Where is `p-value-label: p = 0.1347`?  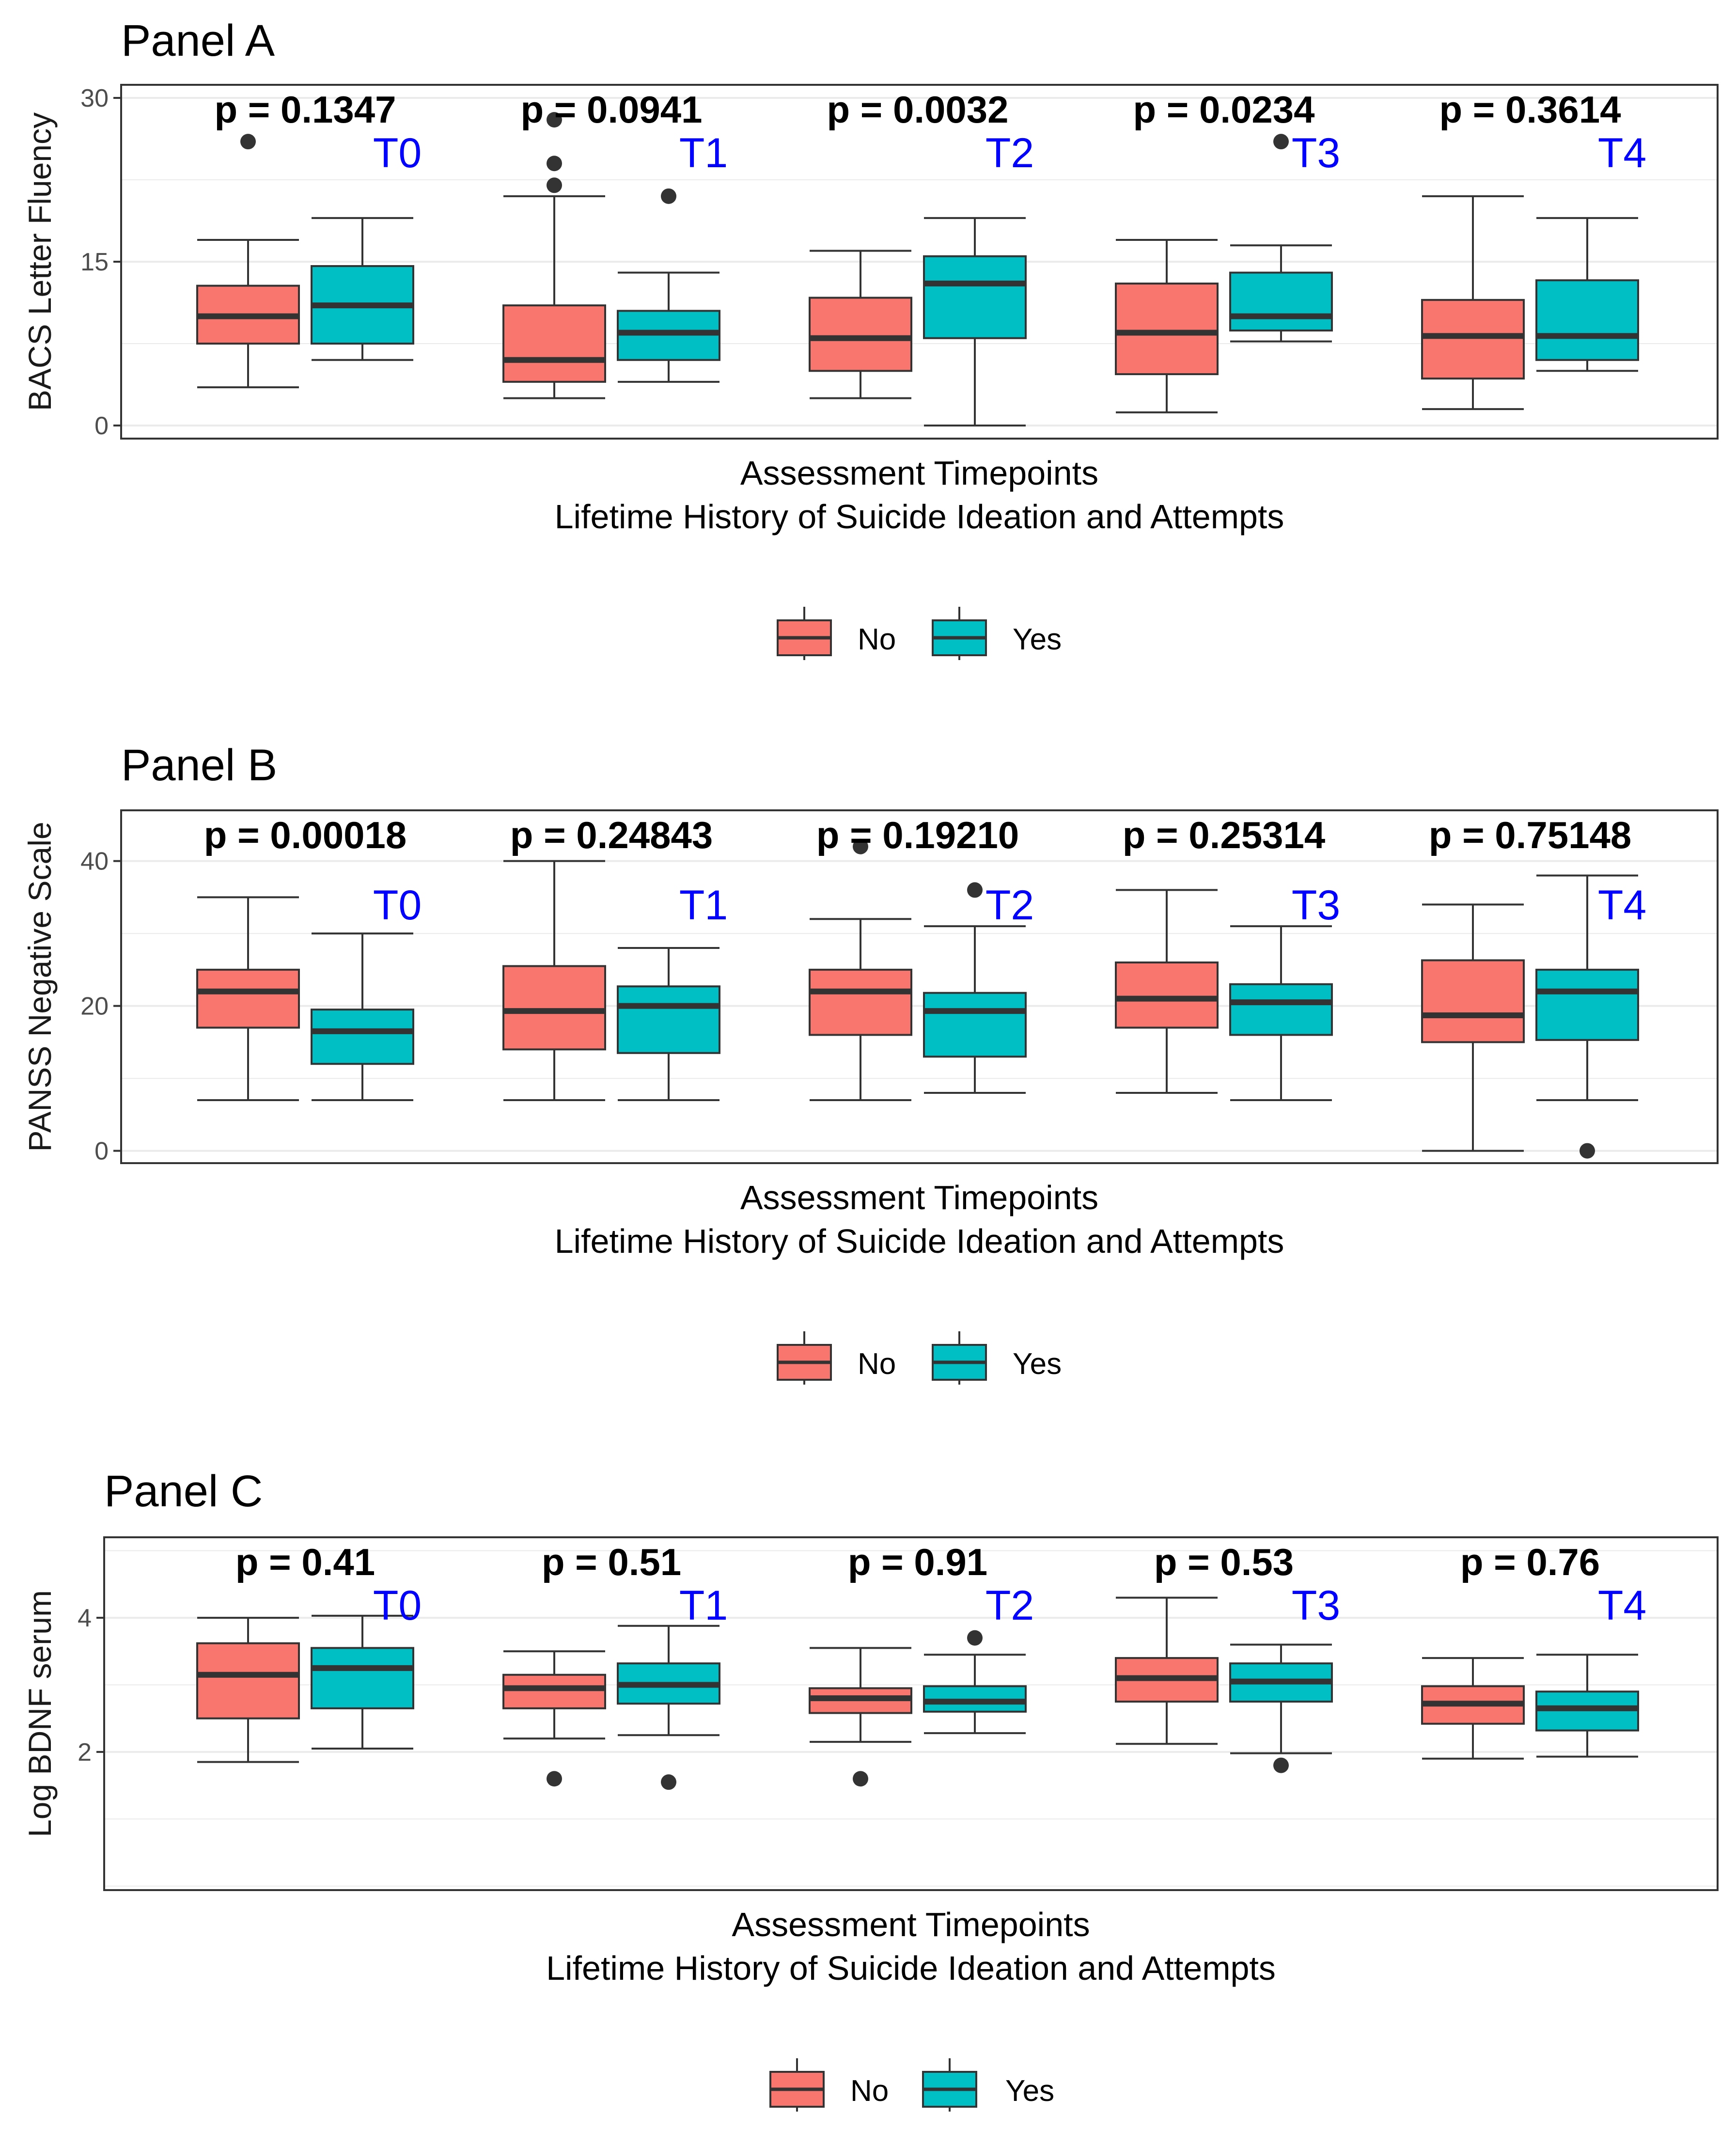
p-value-label: p = 0.1347 is located at coordinates (305, 109).